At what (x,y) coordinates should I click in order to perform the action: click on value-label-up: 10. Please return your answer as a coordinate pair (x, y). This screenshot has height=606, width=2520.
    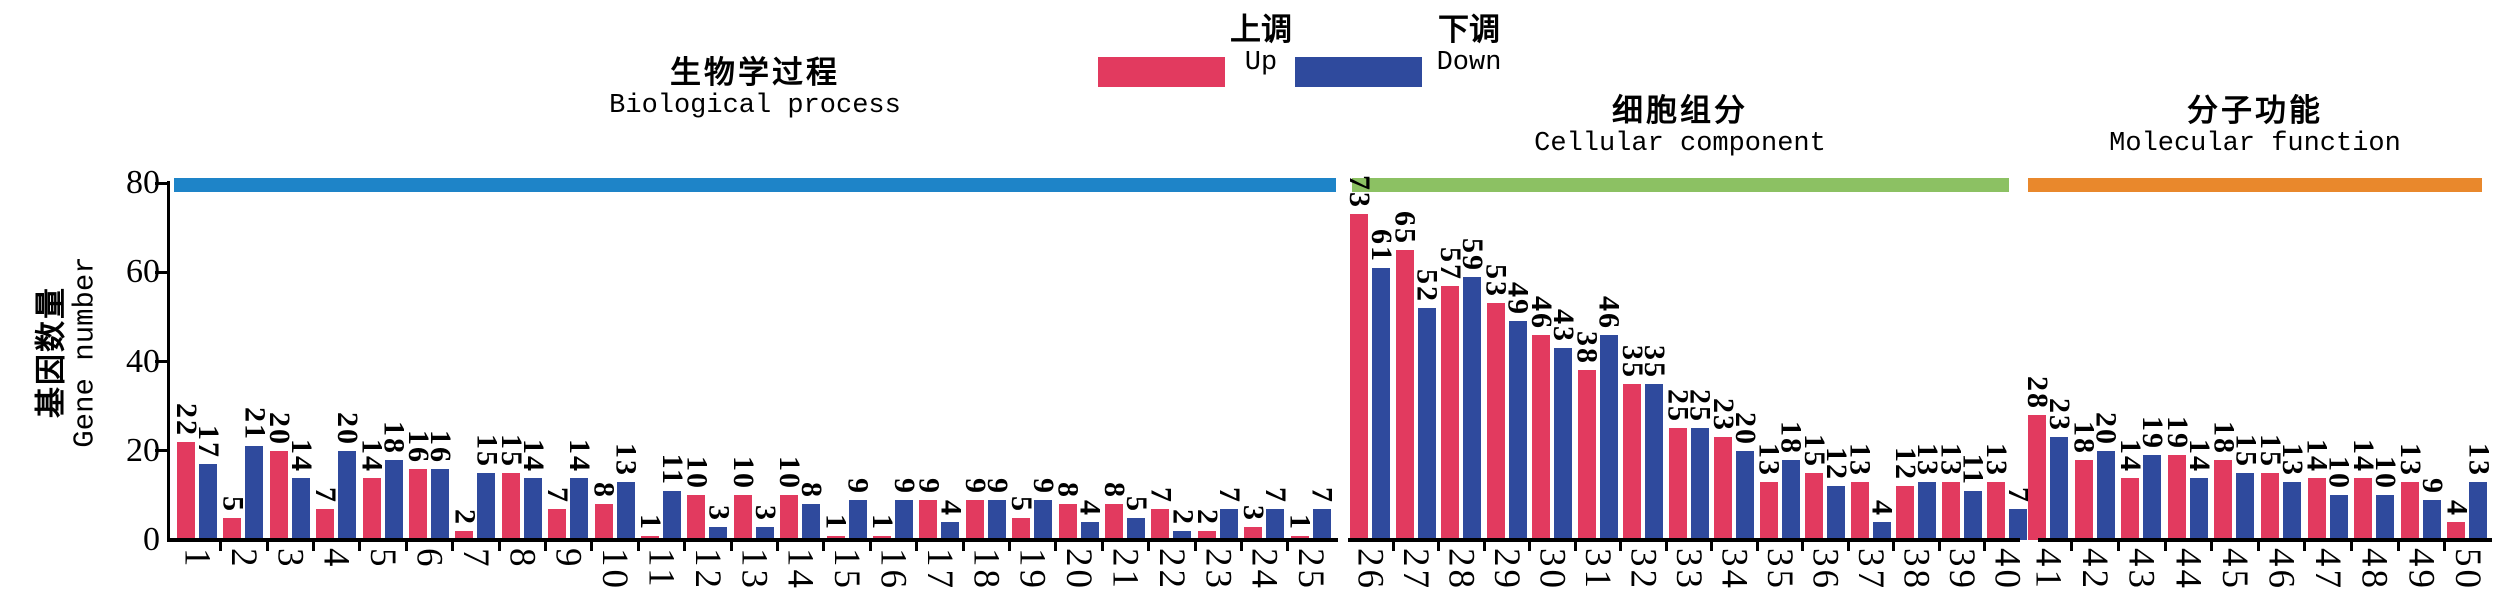
    Looking at the image, I should click on (697, 473).